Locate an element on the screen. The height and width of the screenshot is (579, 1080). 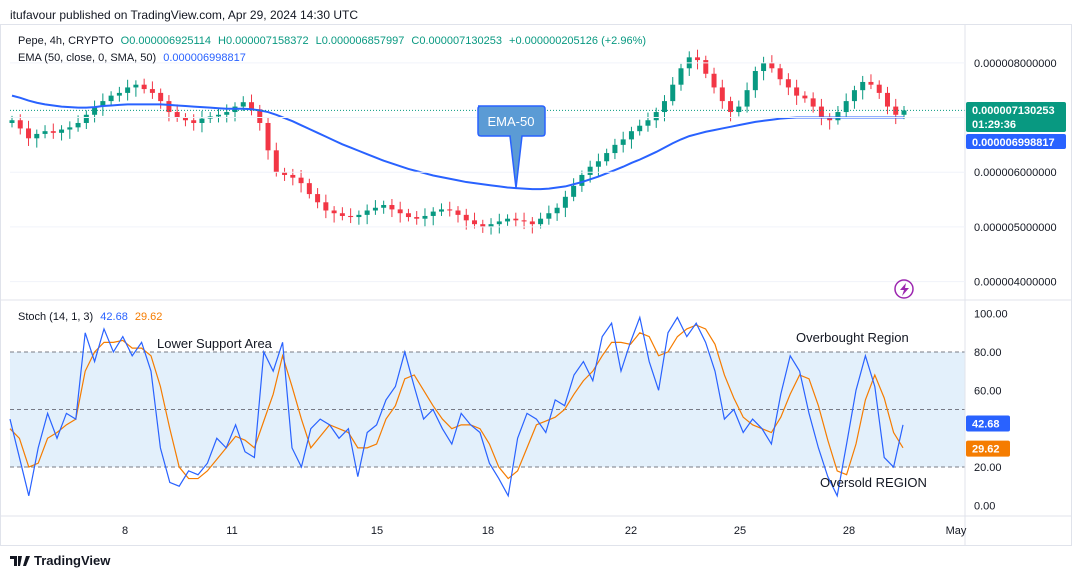
stoch-d-badge-text: 29.62 is located at coordinates (986, 450).